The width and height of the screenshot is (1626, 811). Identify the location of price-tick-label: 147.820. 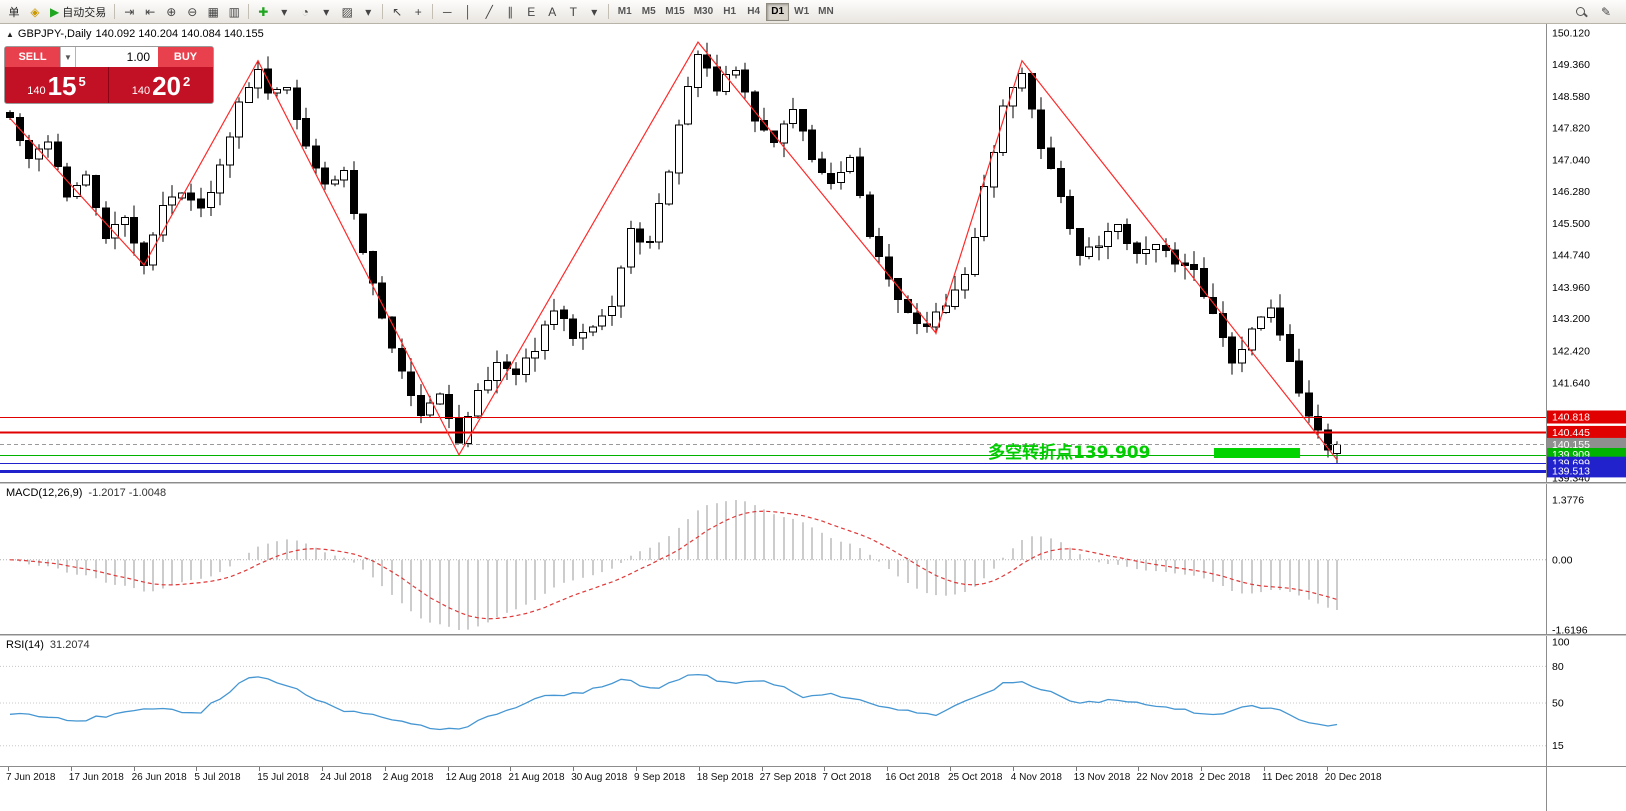
(1571, 128).